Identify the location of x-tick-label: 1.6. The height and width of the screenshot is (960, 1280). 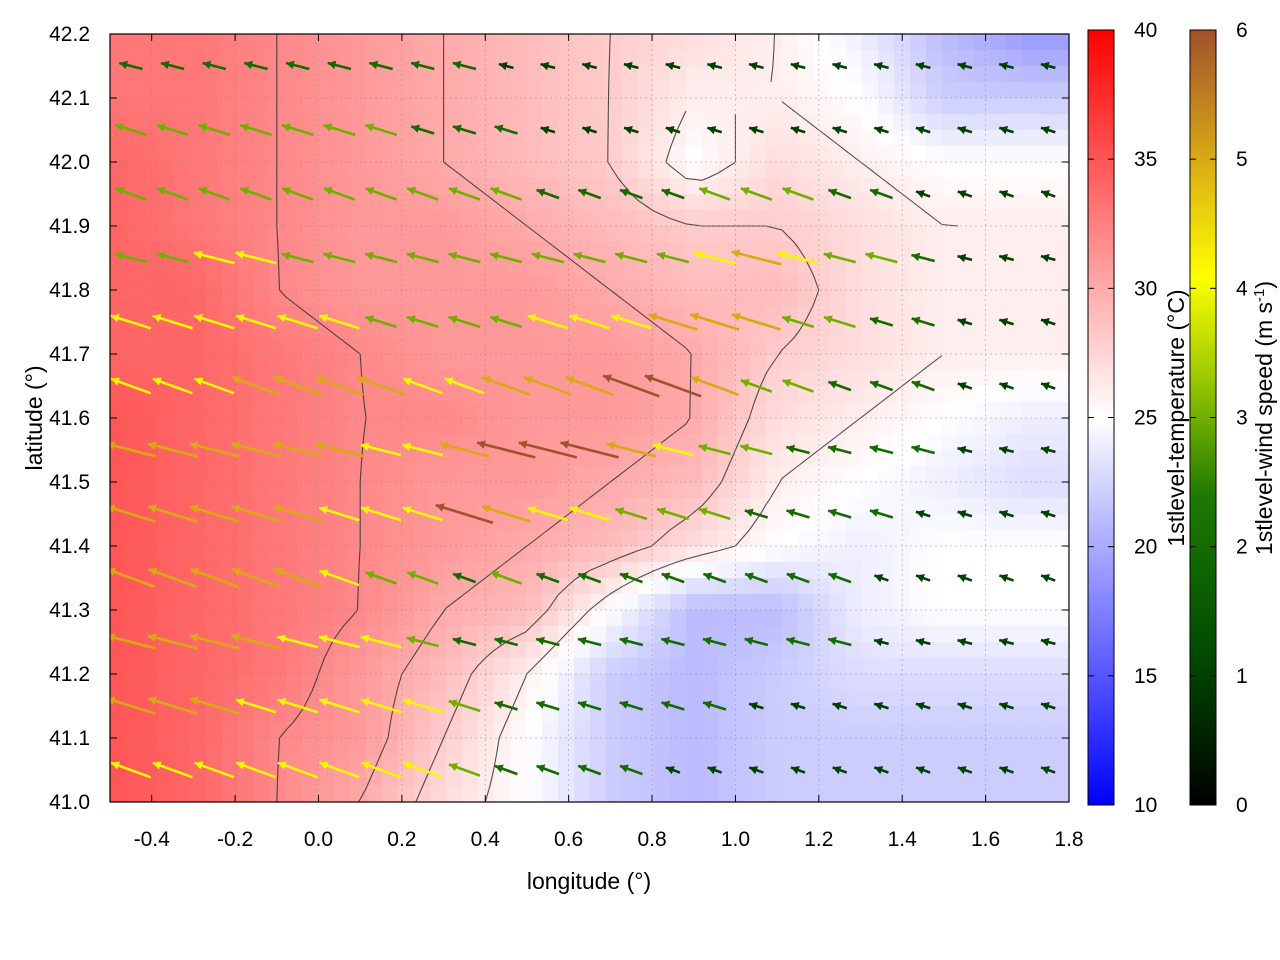
(985, 839).